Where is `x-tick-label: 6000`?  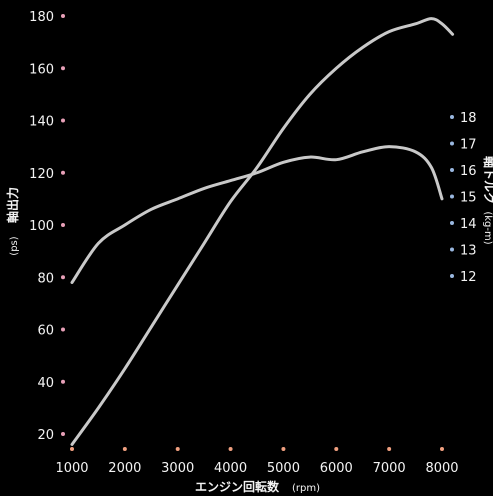 x-tick-label: 6000 is located at coordinates (336, 468).